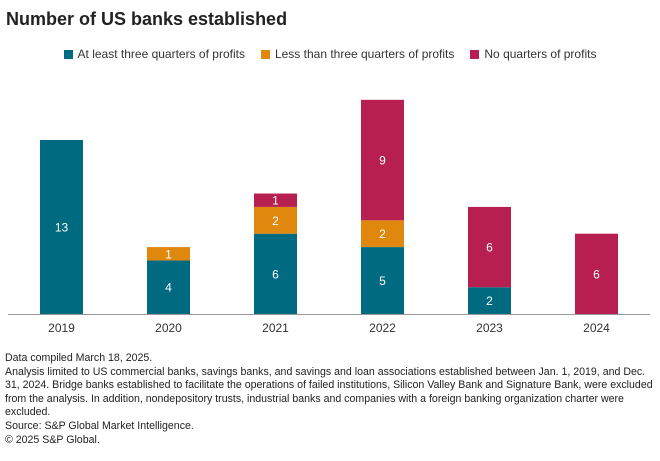  I want to click on legend-label: Less than three quarters of profits, so click(364, 54).